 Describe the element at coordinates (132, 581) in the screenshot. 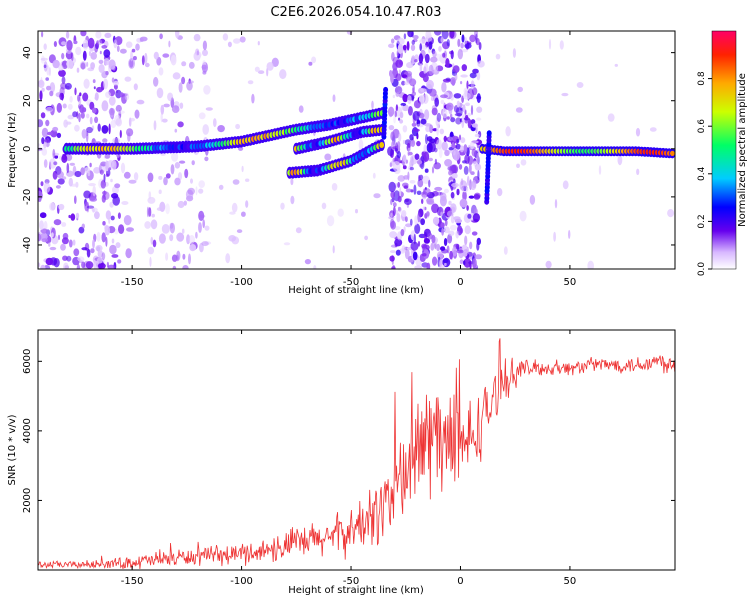

I see `x-tick-label: -150` at that location.